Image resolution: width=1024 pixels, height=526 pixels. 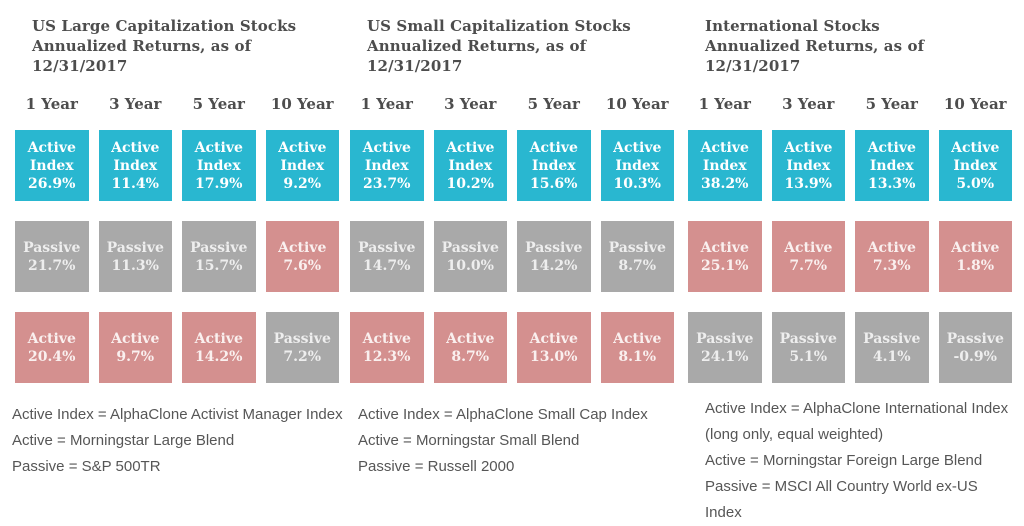 What do you see at coordinates (637, 256) in the screenshot?
I see `return-cell: Passive 8.7%` at bounding box center [637, 256].